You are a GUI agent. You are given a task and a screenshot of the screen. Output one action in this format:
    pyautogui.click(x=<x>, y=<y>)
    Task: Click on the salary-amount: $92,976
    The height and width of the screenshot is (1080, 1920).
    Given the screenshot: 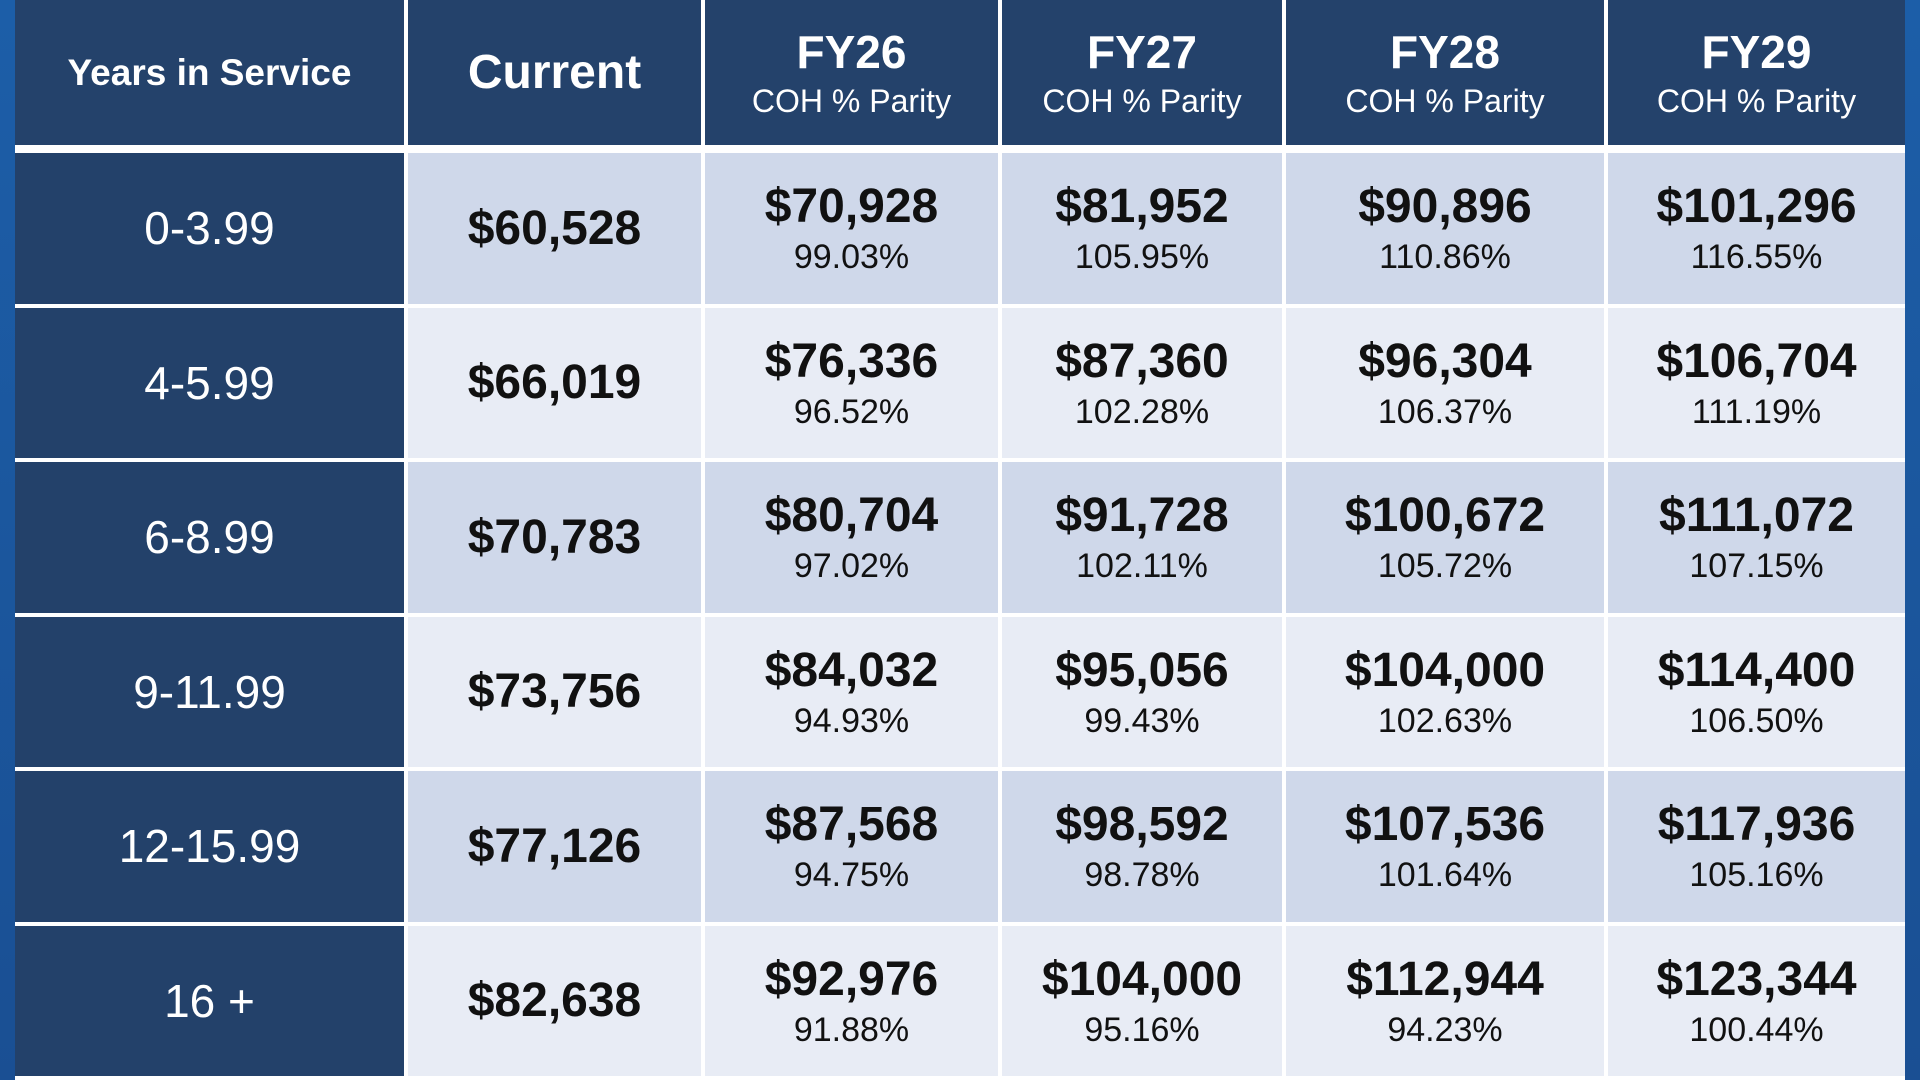 What is the action you would take?
    pyautogui.click(x=851, y=979)
    